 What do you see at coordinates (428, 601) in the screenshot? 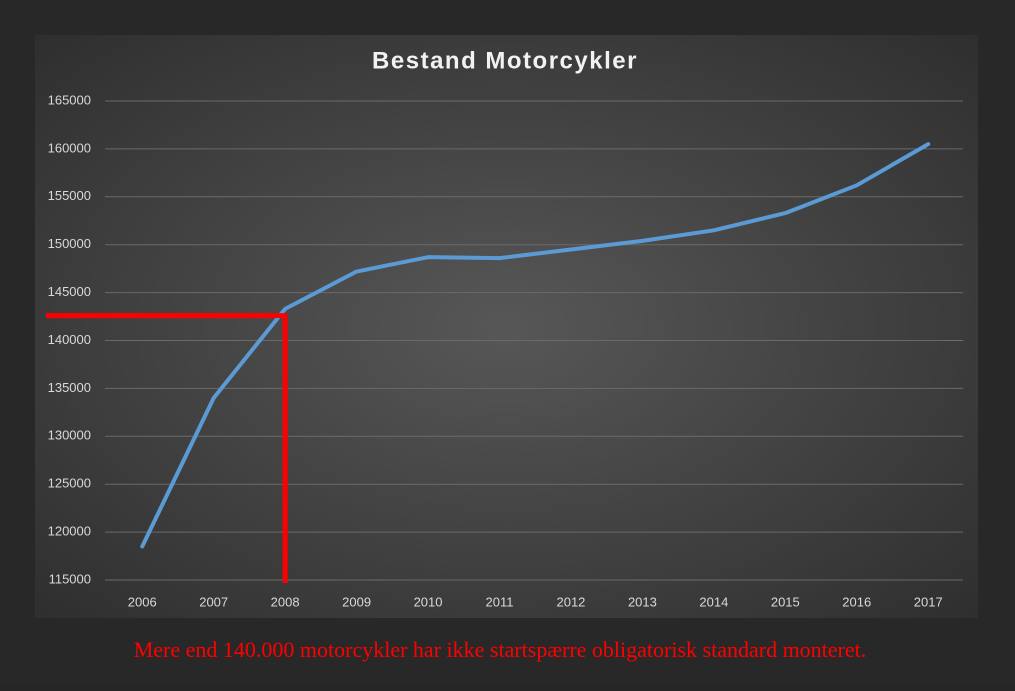
I see `x-tick-label: 2010` at bounding box center [428, 601].